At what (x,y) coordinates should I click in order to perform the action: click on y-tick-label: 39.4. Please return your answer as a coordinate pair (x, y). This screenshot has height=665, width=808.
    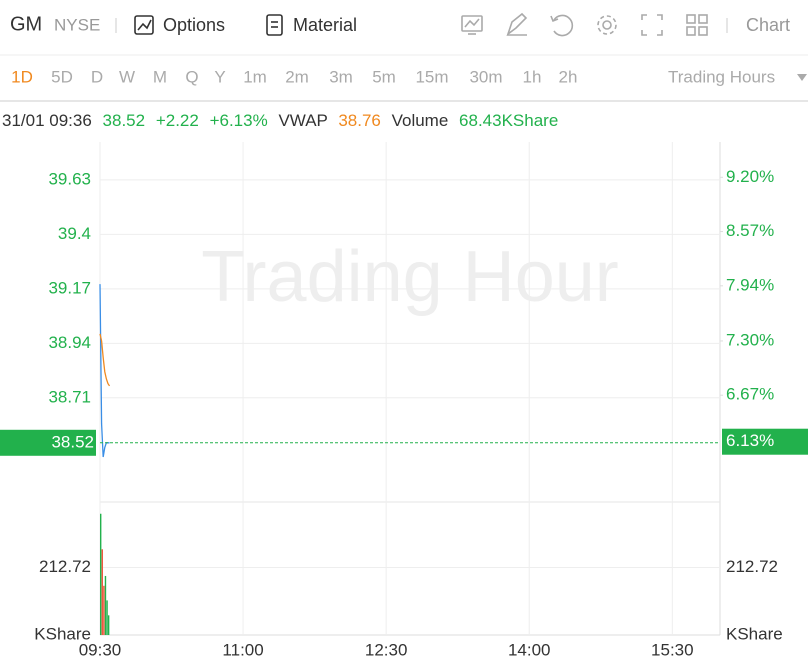
    Looking at the image, I should click on (74, 233).